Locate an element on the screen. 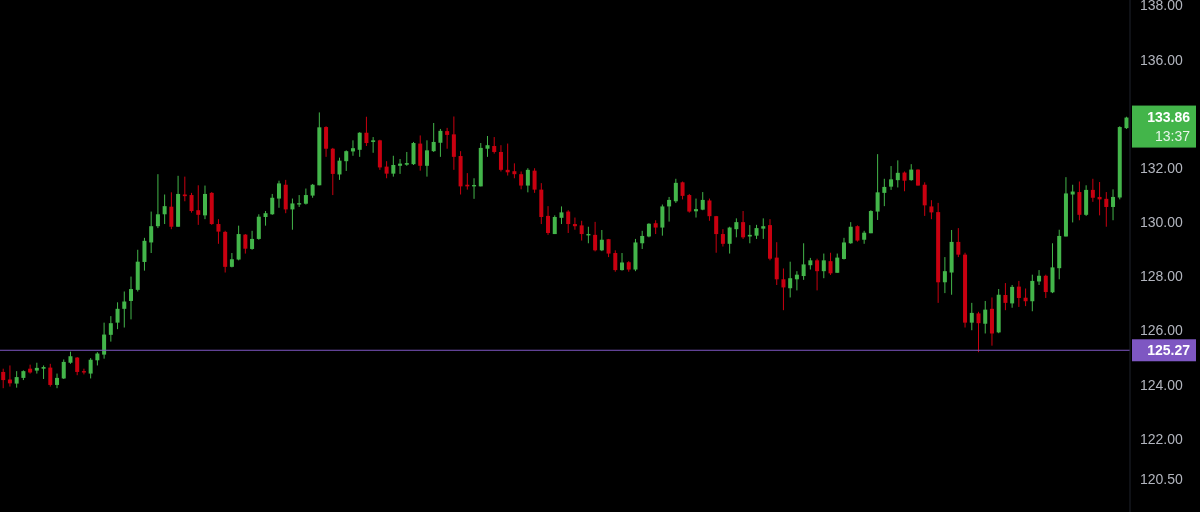 This screenshot has width=1200, height=512. y-tick-label: 120.50 is located at coordinates (1162, 479).